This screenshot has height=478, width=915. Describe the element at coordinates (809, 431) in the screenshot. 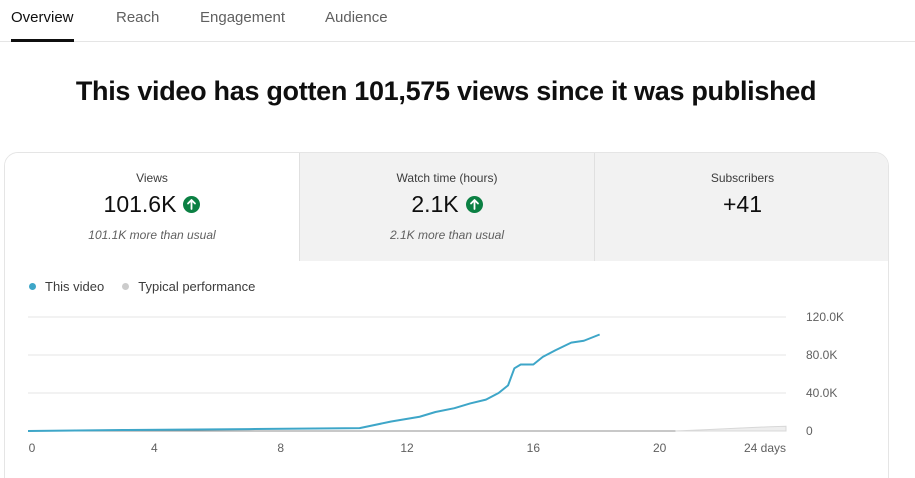

I see `y-tick-label: 0` at that location.